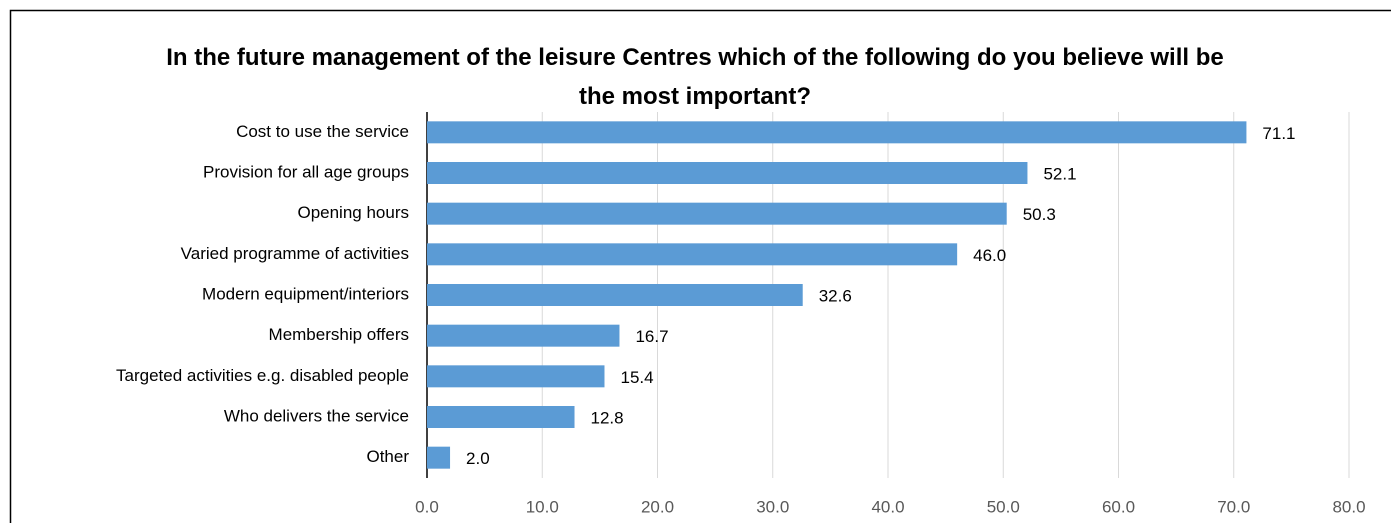 This screenshot has width=1391, height=523. What do you see at coordinates (306, 171) in the screenshot?
I see `y-tick-label: Provision for all age groups` at bounding box center [306, 171].